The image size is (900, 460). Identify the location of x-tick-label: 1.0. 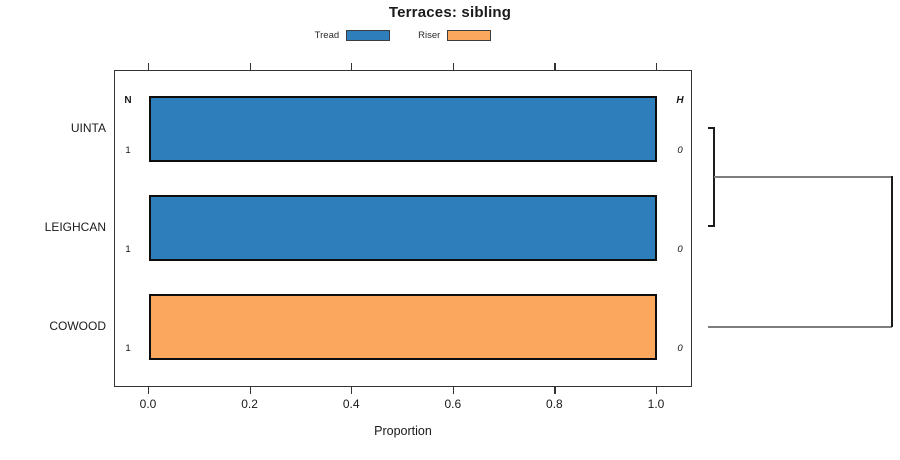
(656, 404).